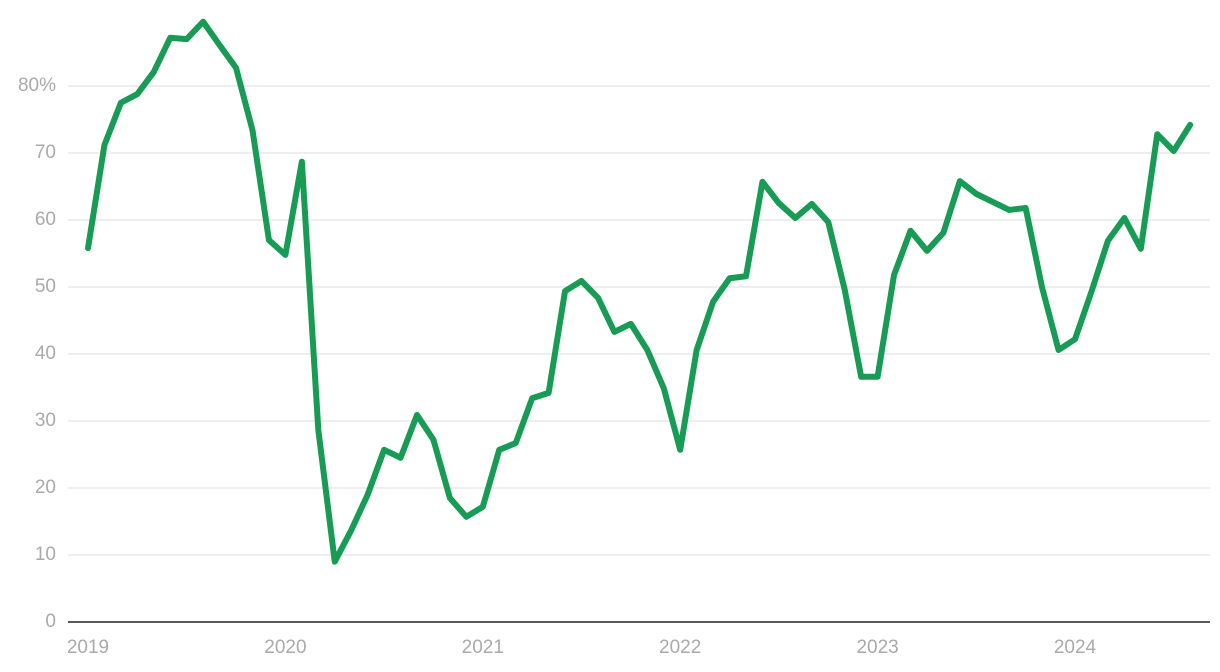 This screenshot has height=672, width=1220. What do you see at coordinates (45, 219) in the screenshot?
I see `y-tick-label: 60` at bounding box center [45, 219].